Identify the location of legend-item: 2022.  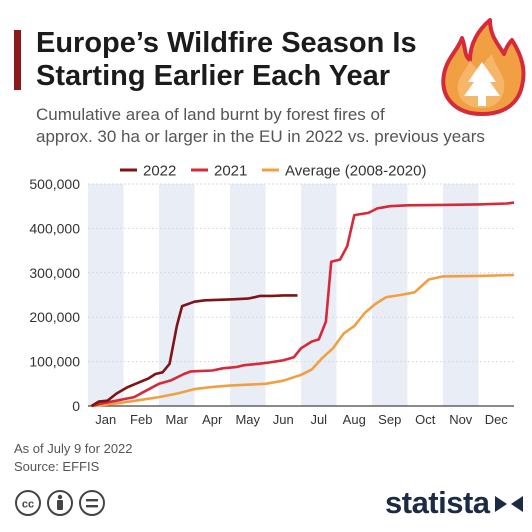
(148, 171).